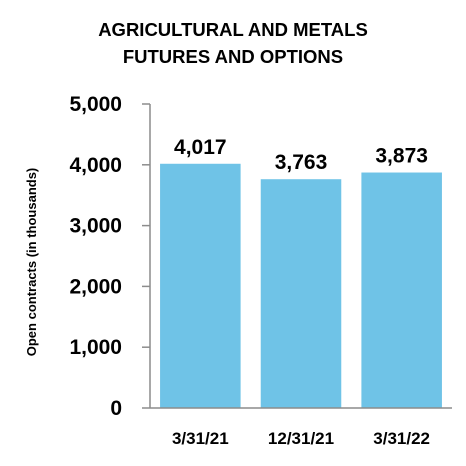  What do you see at coordinates (301, 438) in the screenshot?
I see `x-tick-label: 12/31/21` at bounding box center [301, 438].